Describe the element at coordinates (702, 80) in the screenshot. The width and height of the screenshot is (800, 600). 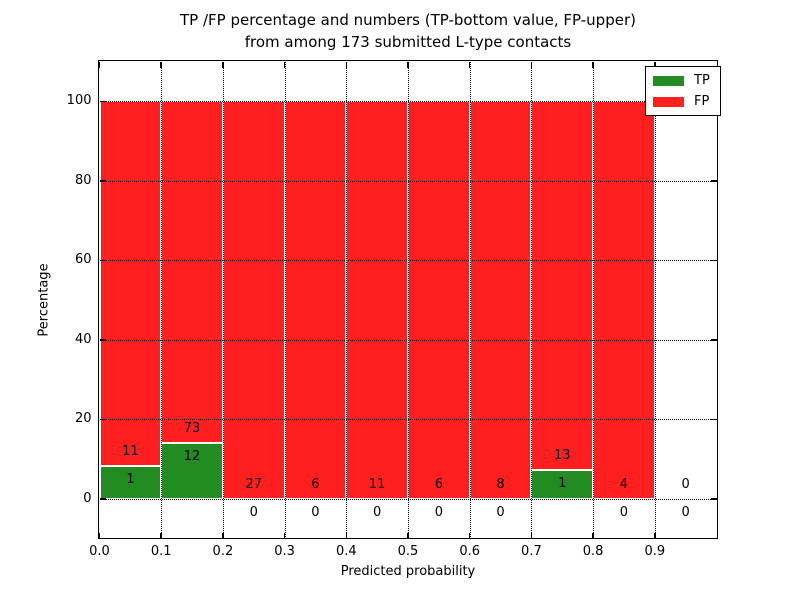
I see `legend-label: TP` at that location.